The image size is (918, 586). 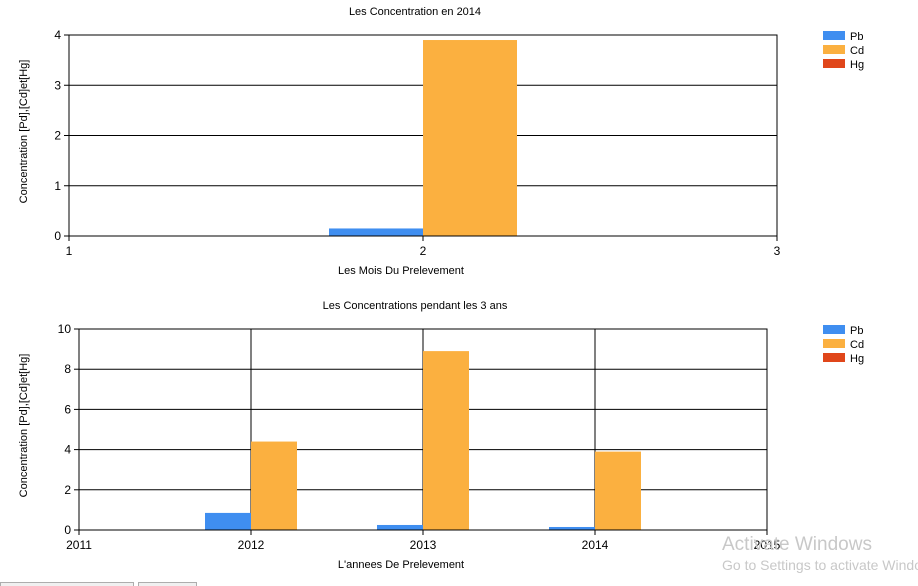 I want to click on bottom-control-fragment-left, so click(x=67, y=584).